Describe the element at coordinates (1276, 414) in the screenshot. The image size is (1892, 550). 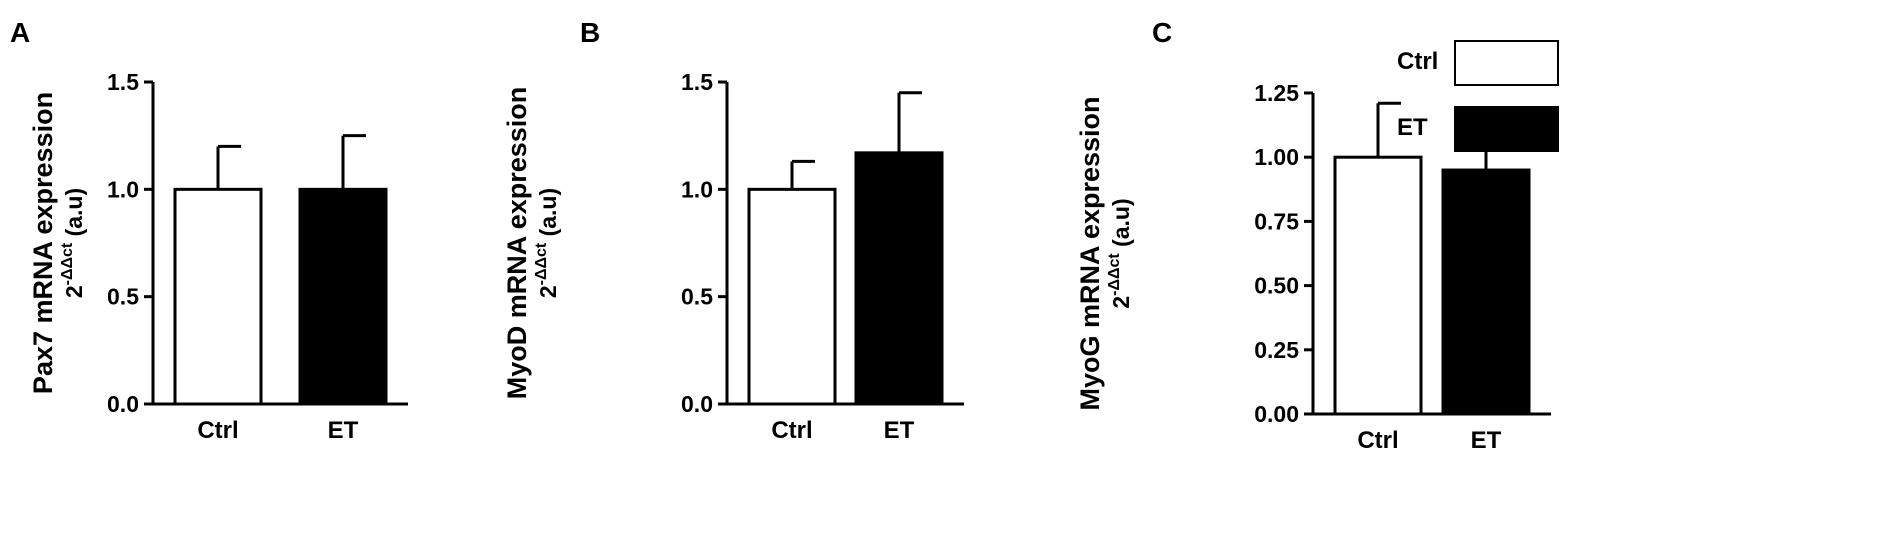
I see `y-tick-label: 0.00` at that location.